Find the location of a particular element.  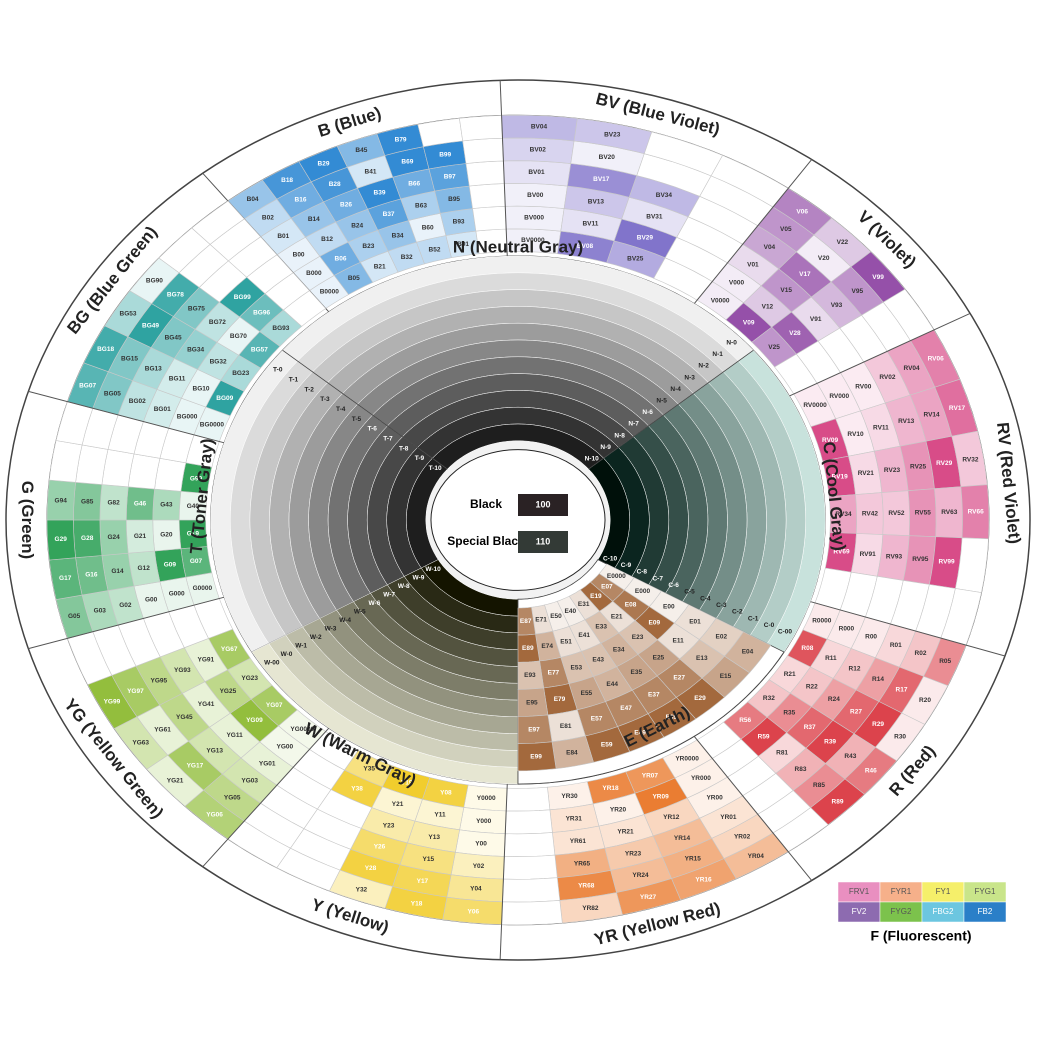

color-code: BG05 is located at coordinates (112, 393).